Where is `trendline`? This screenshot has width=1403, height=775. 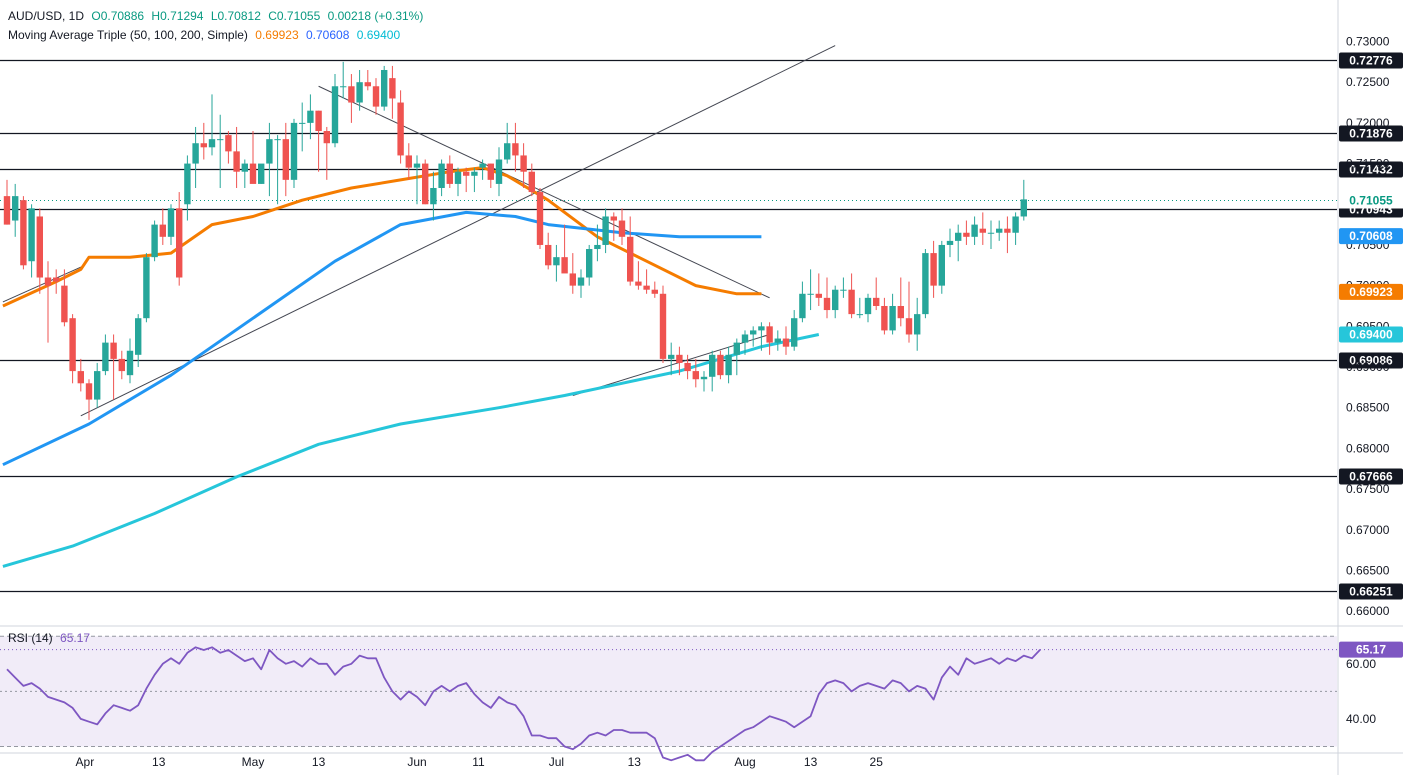 trendline is located at coordinates (544, 192).